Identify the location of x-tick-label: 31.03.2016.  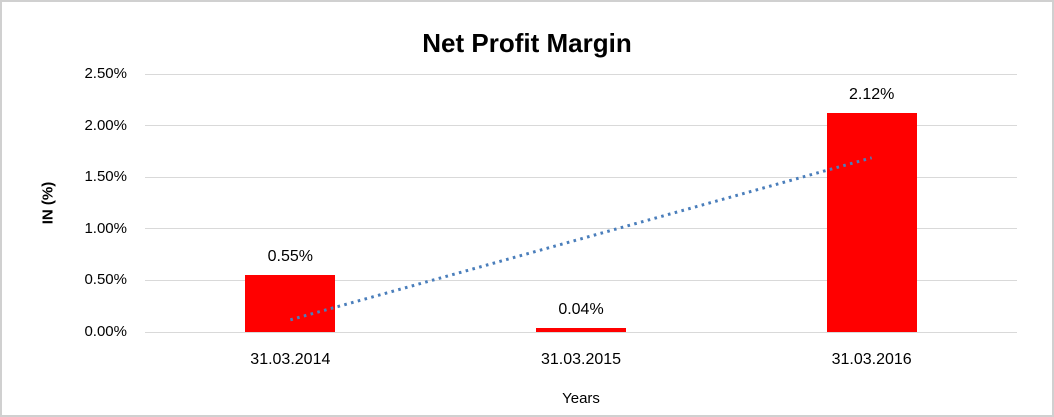
(871, 359).